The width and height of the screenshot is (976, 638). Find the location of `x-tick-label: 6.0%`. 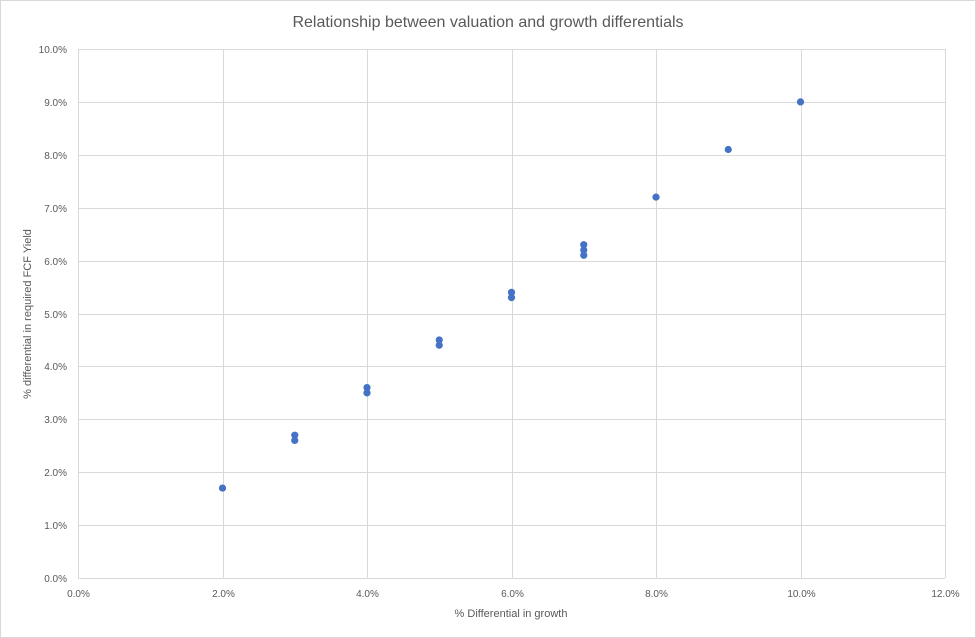

x-tick-label: 6.0% is located at coordinates (512, 594).